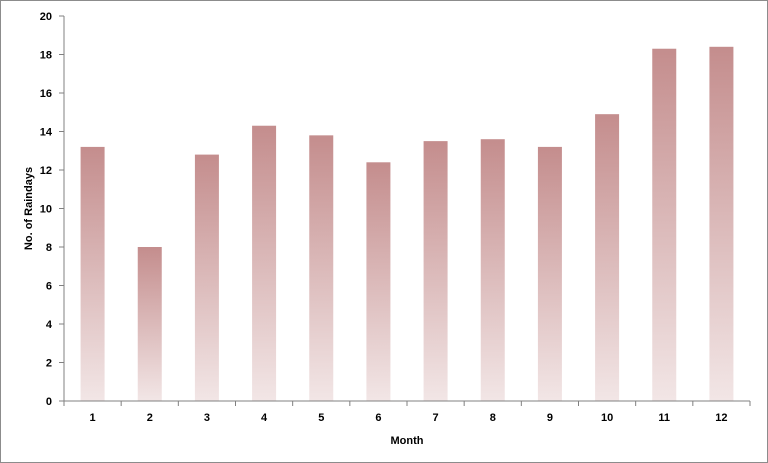 The image size is (768, 463). What do you see at coordinates (407, 441) in the screenshot?
I see `x-axis-title: Month` at bounding box center [407, 441].